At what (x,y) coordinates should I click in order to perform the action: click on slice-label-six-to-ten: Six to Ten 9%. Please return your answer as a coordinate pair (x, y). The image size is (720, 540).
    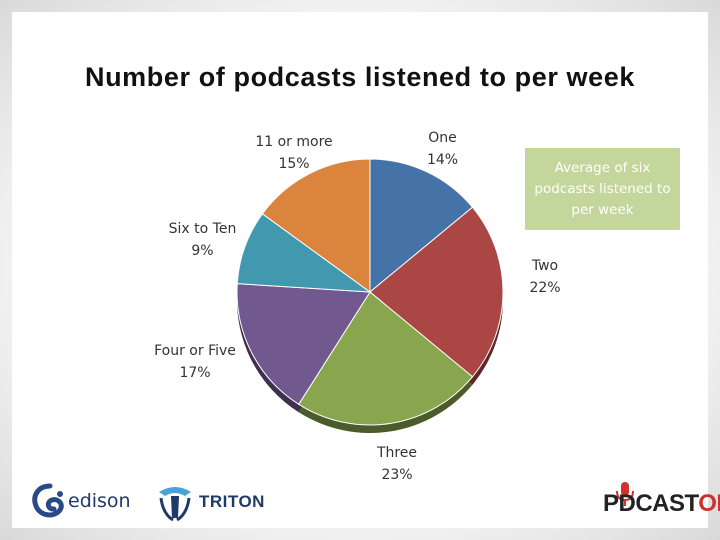
    Looking at the image, I should click on (202, 240).